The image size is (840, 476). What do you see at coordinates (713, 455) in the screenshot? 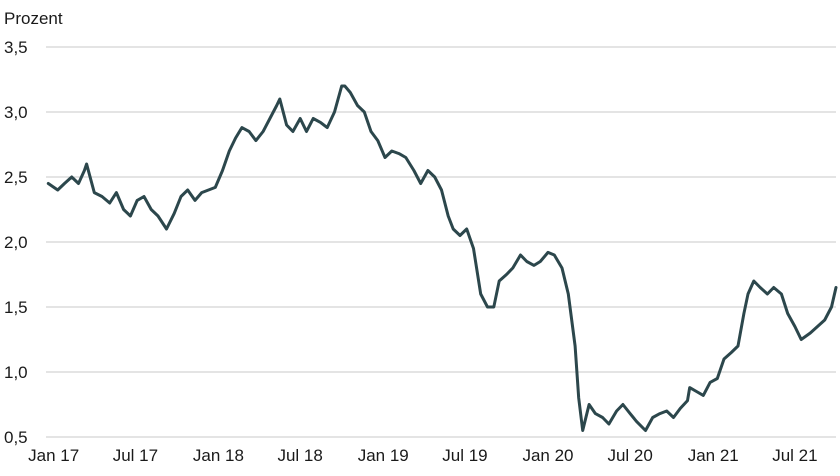
I see `x-tick-label: Jan 21` at bounding box center [713, 455].